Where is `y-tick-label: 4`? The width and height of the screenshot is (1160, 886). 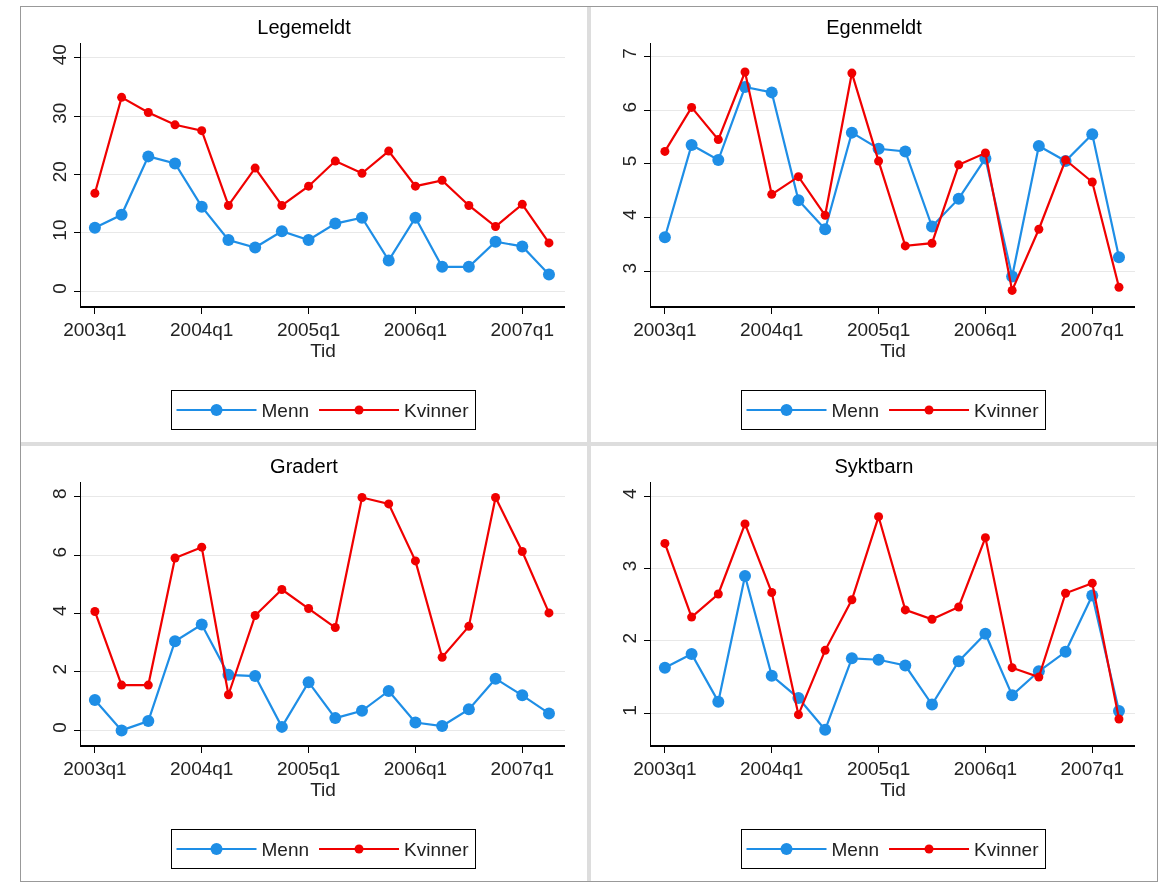 y-tick-label: 4 is located at coordinates (629, 493).